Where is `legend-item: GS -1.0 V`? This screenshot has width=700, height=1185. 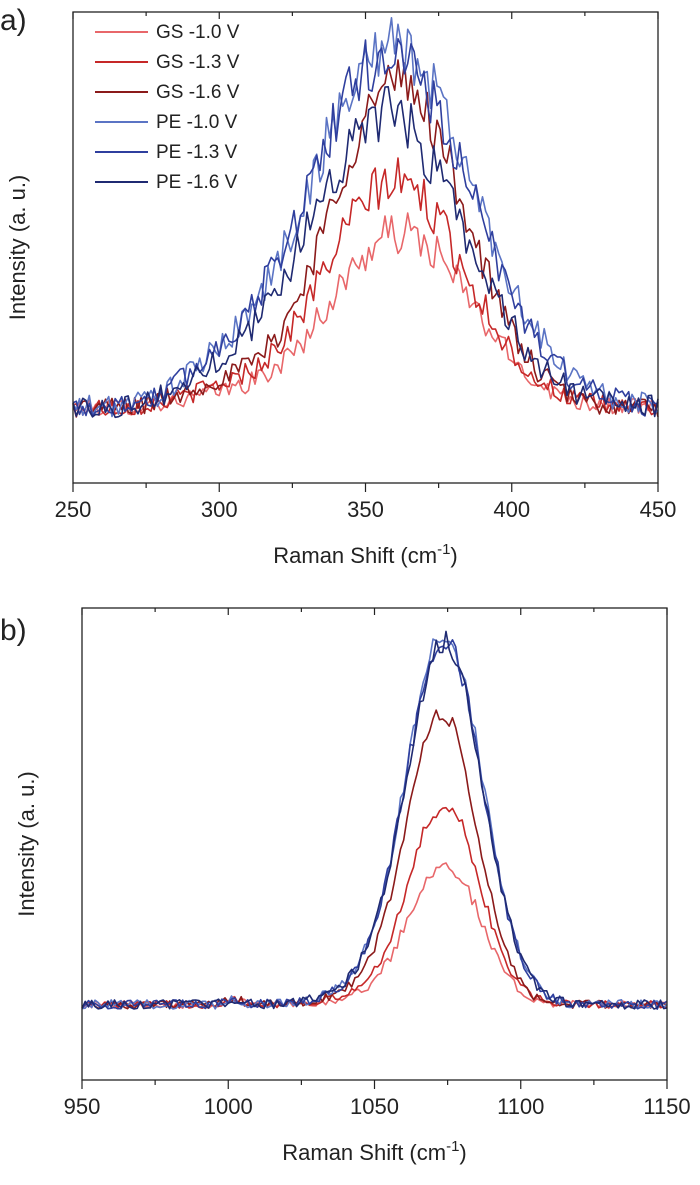
legend-item: GS -1.0 V is located at coordinates (167, 32).